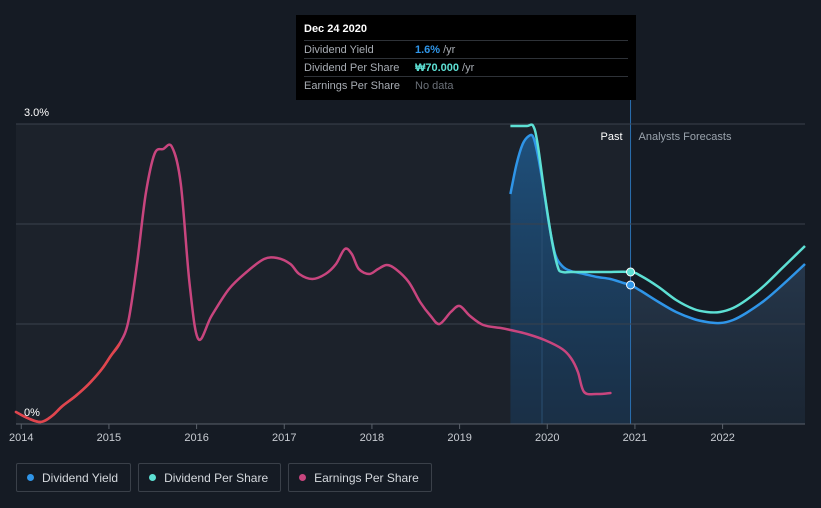 This screenshot has height=508, width=821. Describe the element at coordinates (434, 85) in the screenshot. I see `tooltip-no-data: No data` at that location.